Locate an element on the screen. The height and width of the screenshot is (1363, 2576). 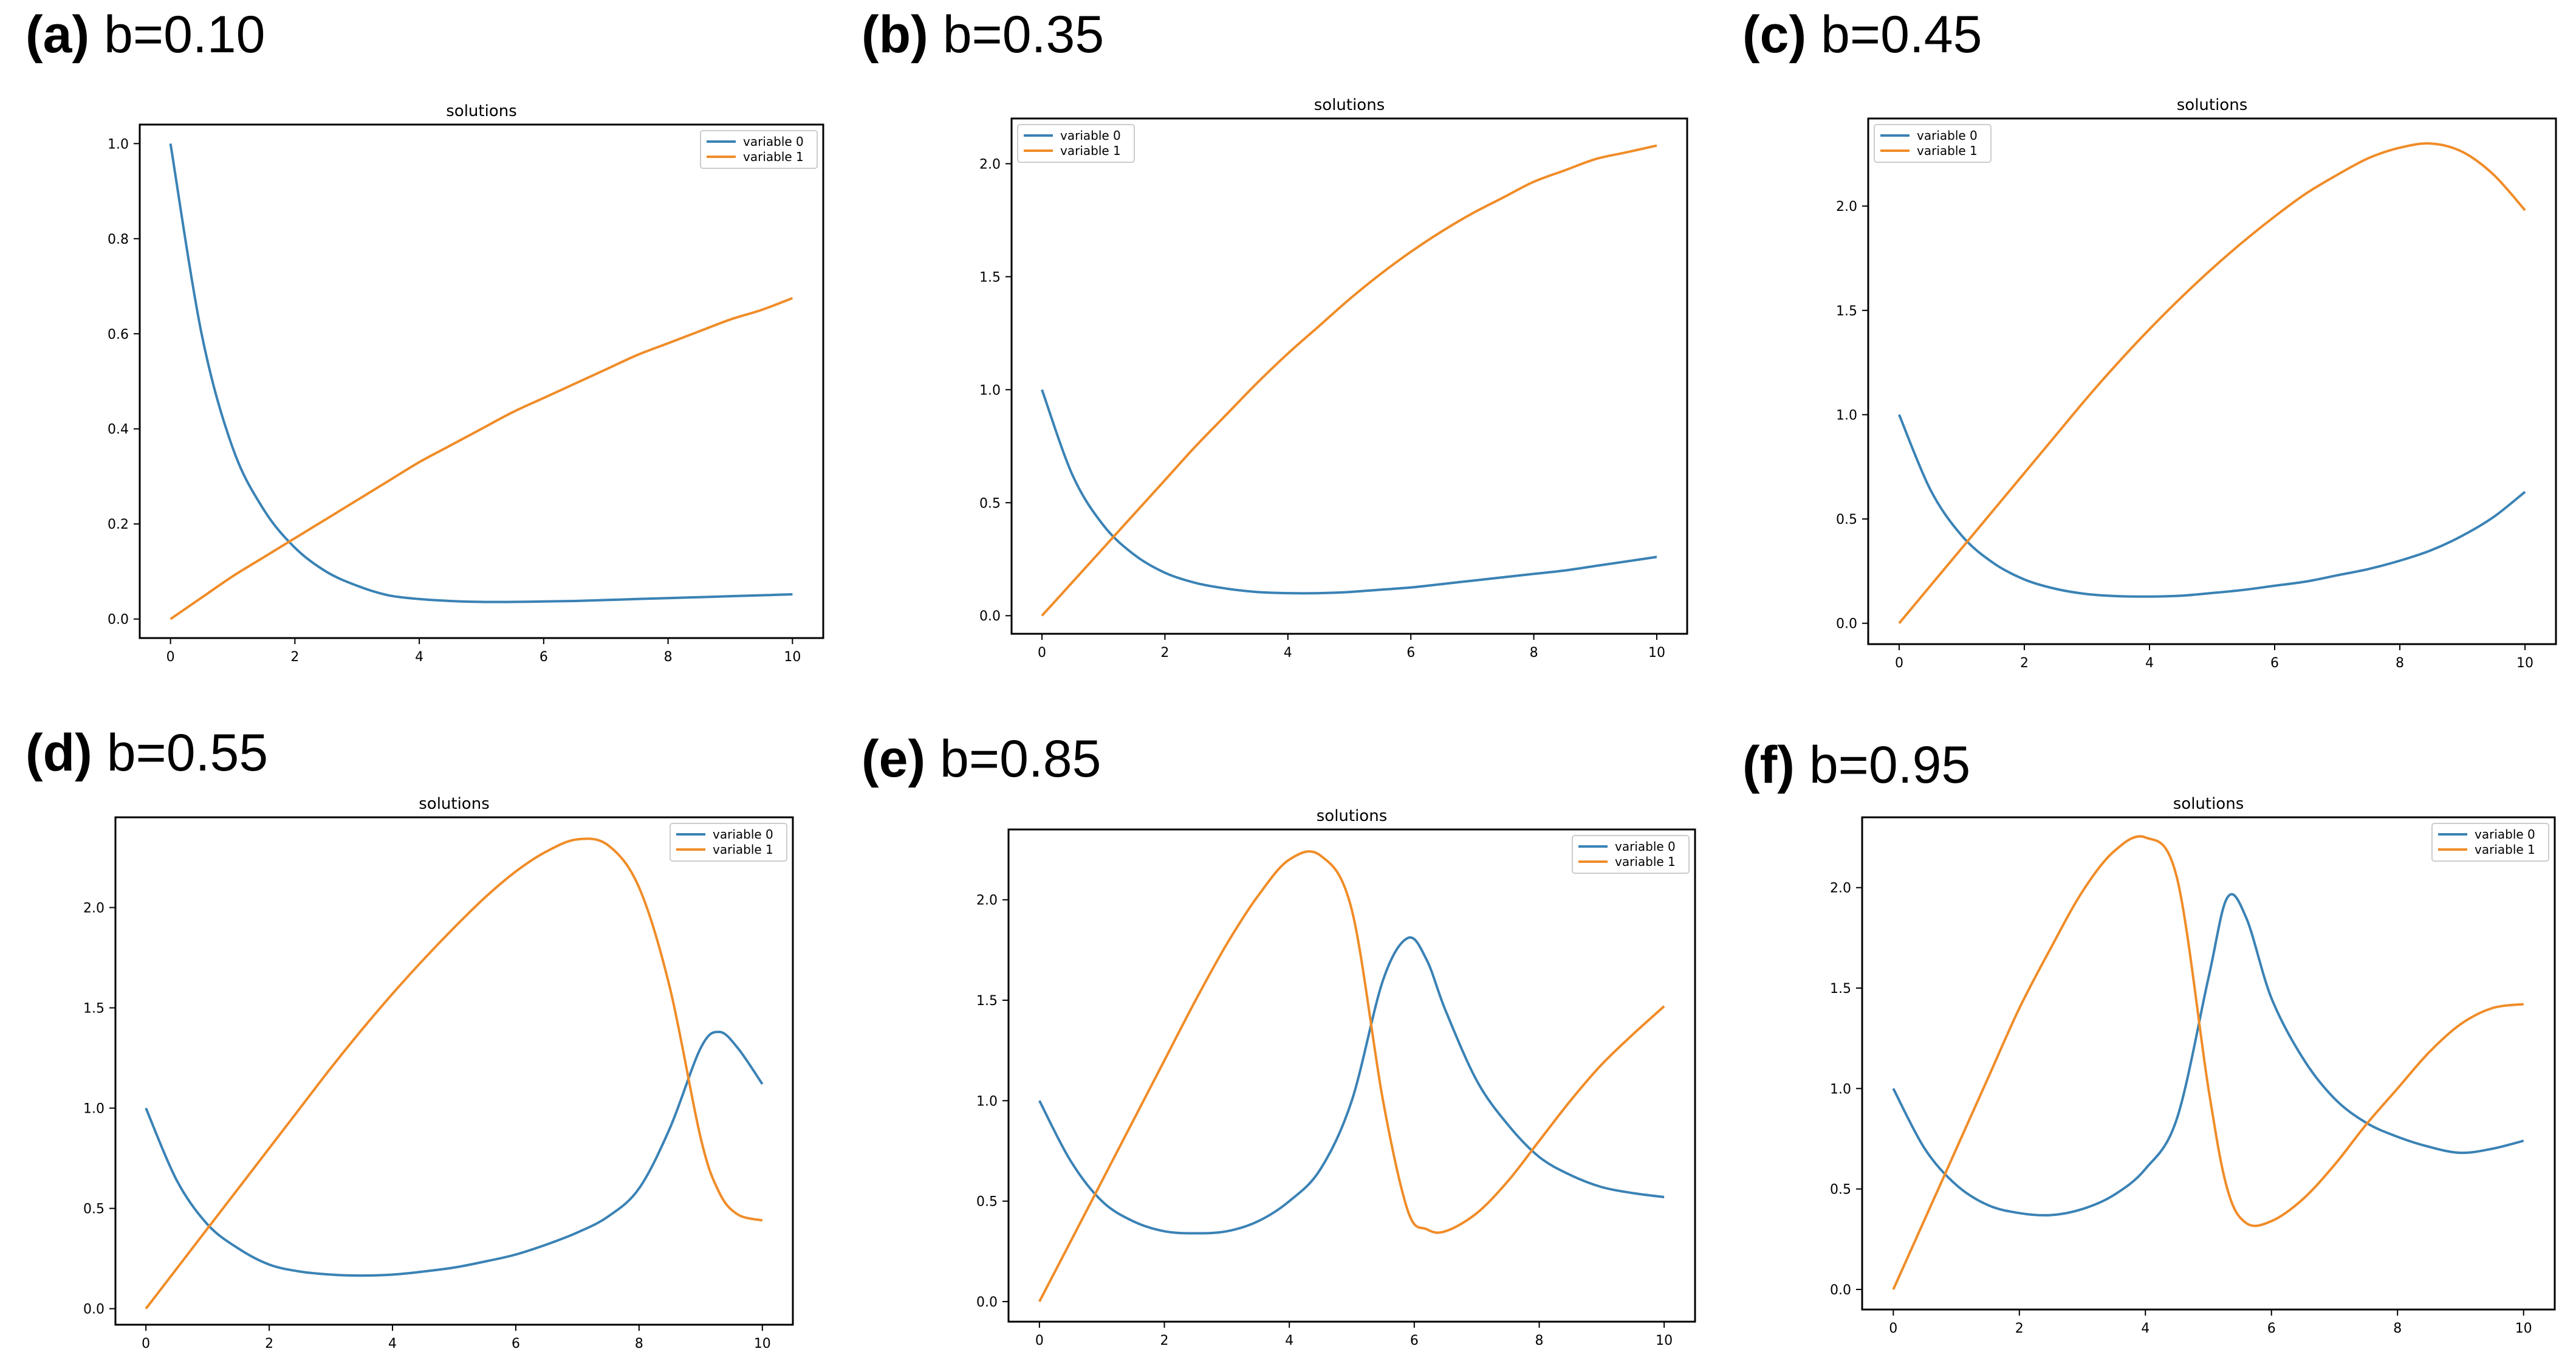
panel-e-heading: (e) b=0.85 is located at coordinates (981, 759).